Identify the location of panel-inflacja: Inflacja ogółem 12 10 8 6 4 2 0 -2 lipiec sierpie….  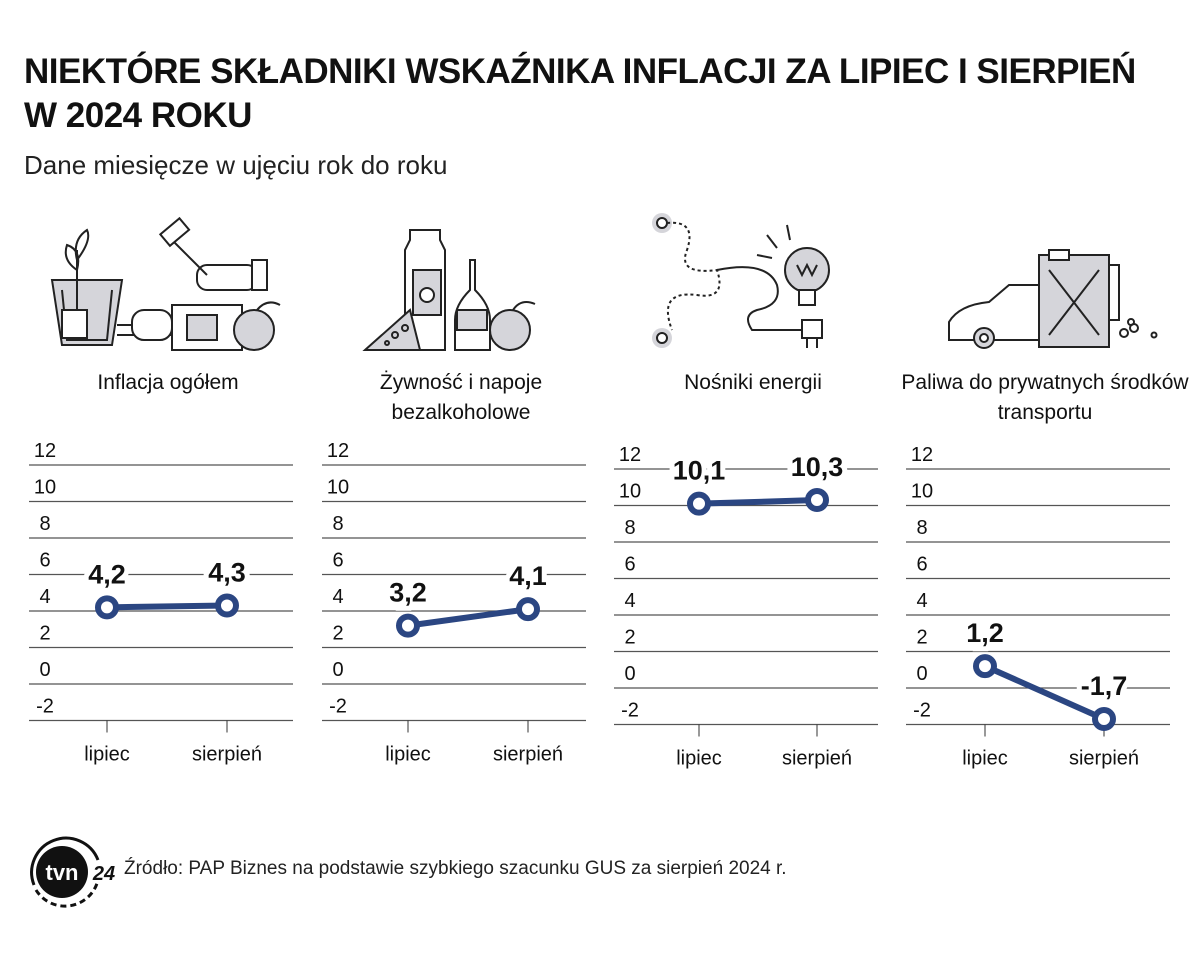
(168, 490).